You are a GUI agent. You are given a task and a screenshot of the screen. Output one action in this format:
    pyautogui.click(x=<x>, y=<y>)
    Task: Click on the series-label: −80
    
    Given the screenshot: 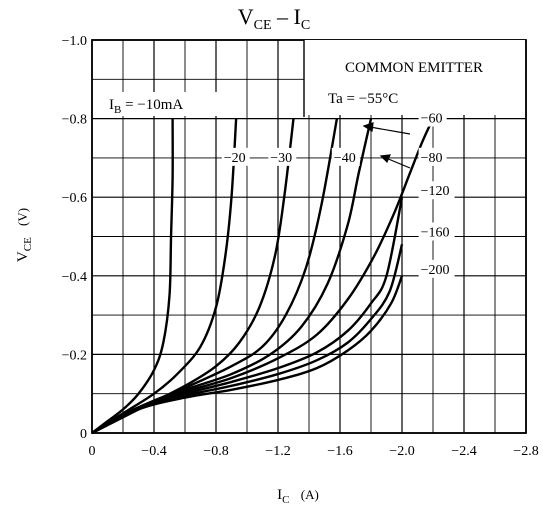 What is the action you would take?
    pyautogui.click(x=432, y=158)
    